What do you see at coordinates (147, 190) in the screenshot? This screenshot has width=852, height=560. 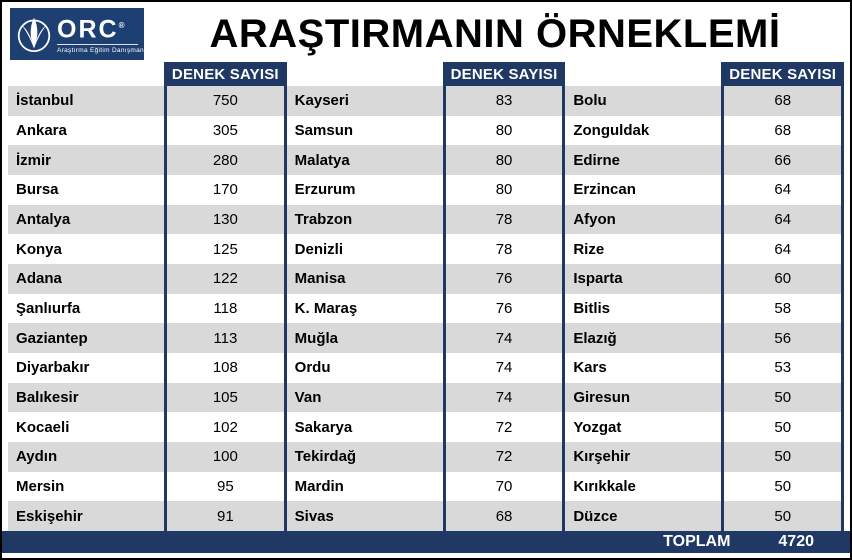 I see `table-row: Bursa 170` at bounding box center [147, 190].